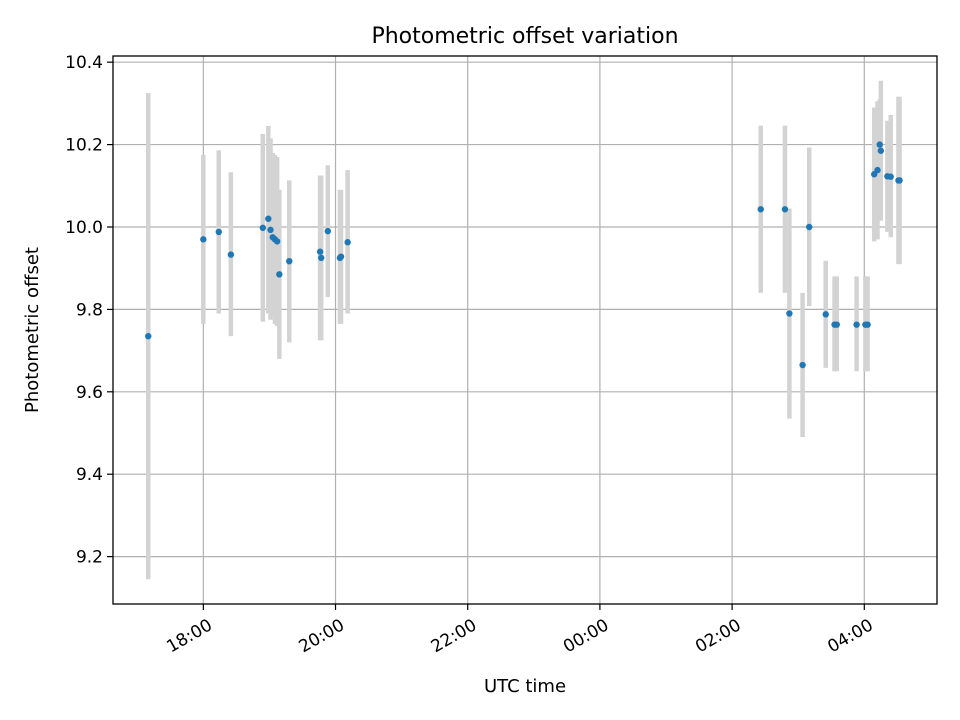 The image size is (960, 720). What do you see at coordinates (454, 636) in the screenshot?
I see `x-tick-label: 22:00` at bounding box center [454, 636].